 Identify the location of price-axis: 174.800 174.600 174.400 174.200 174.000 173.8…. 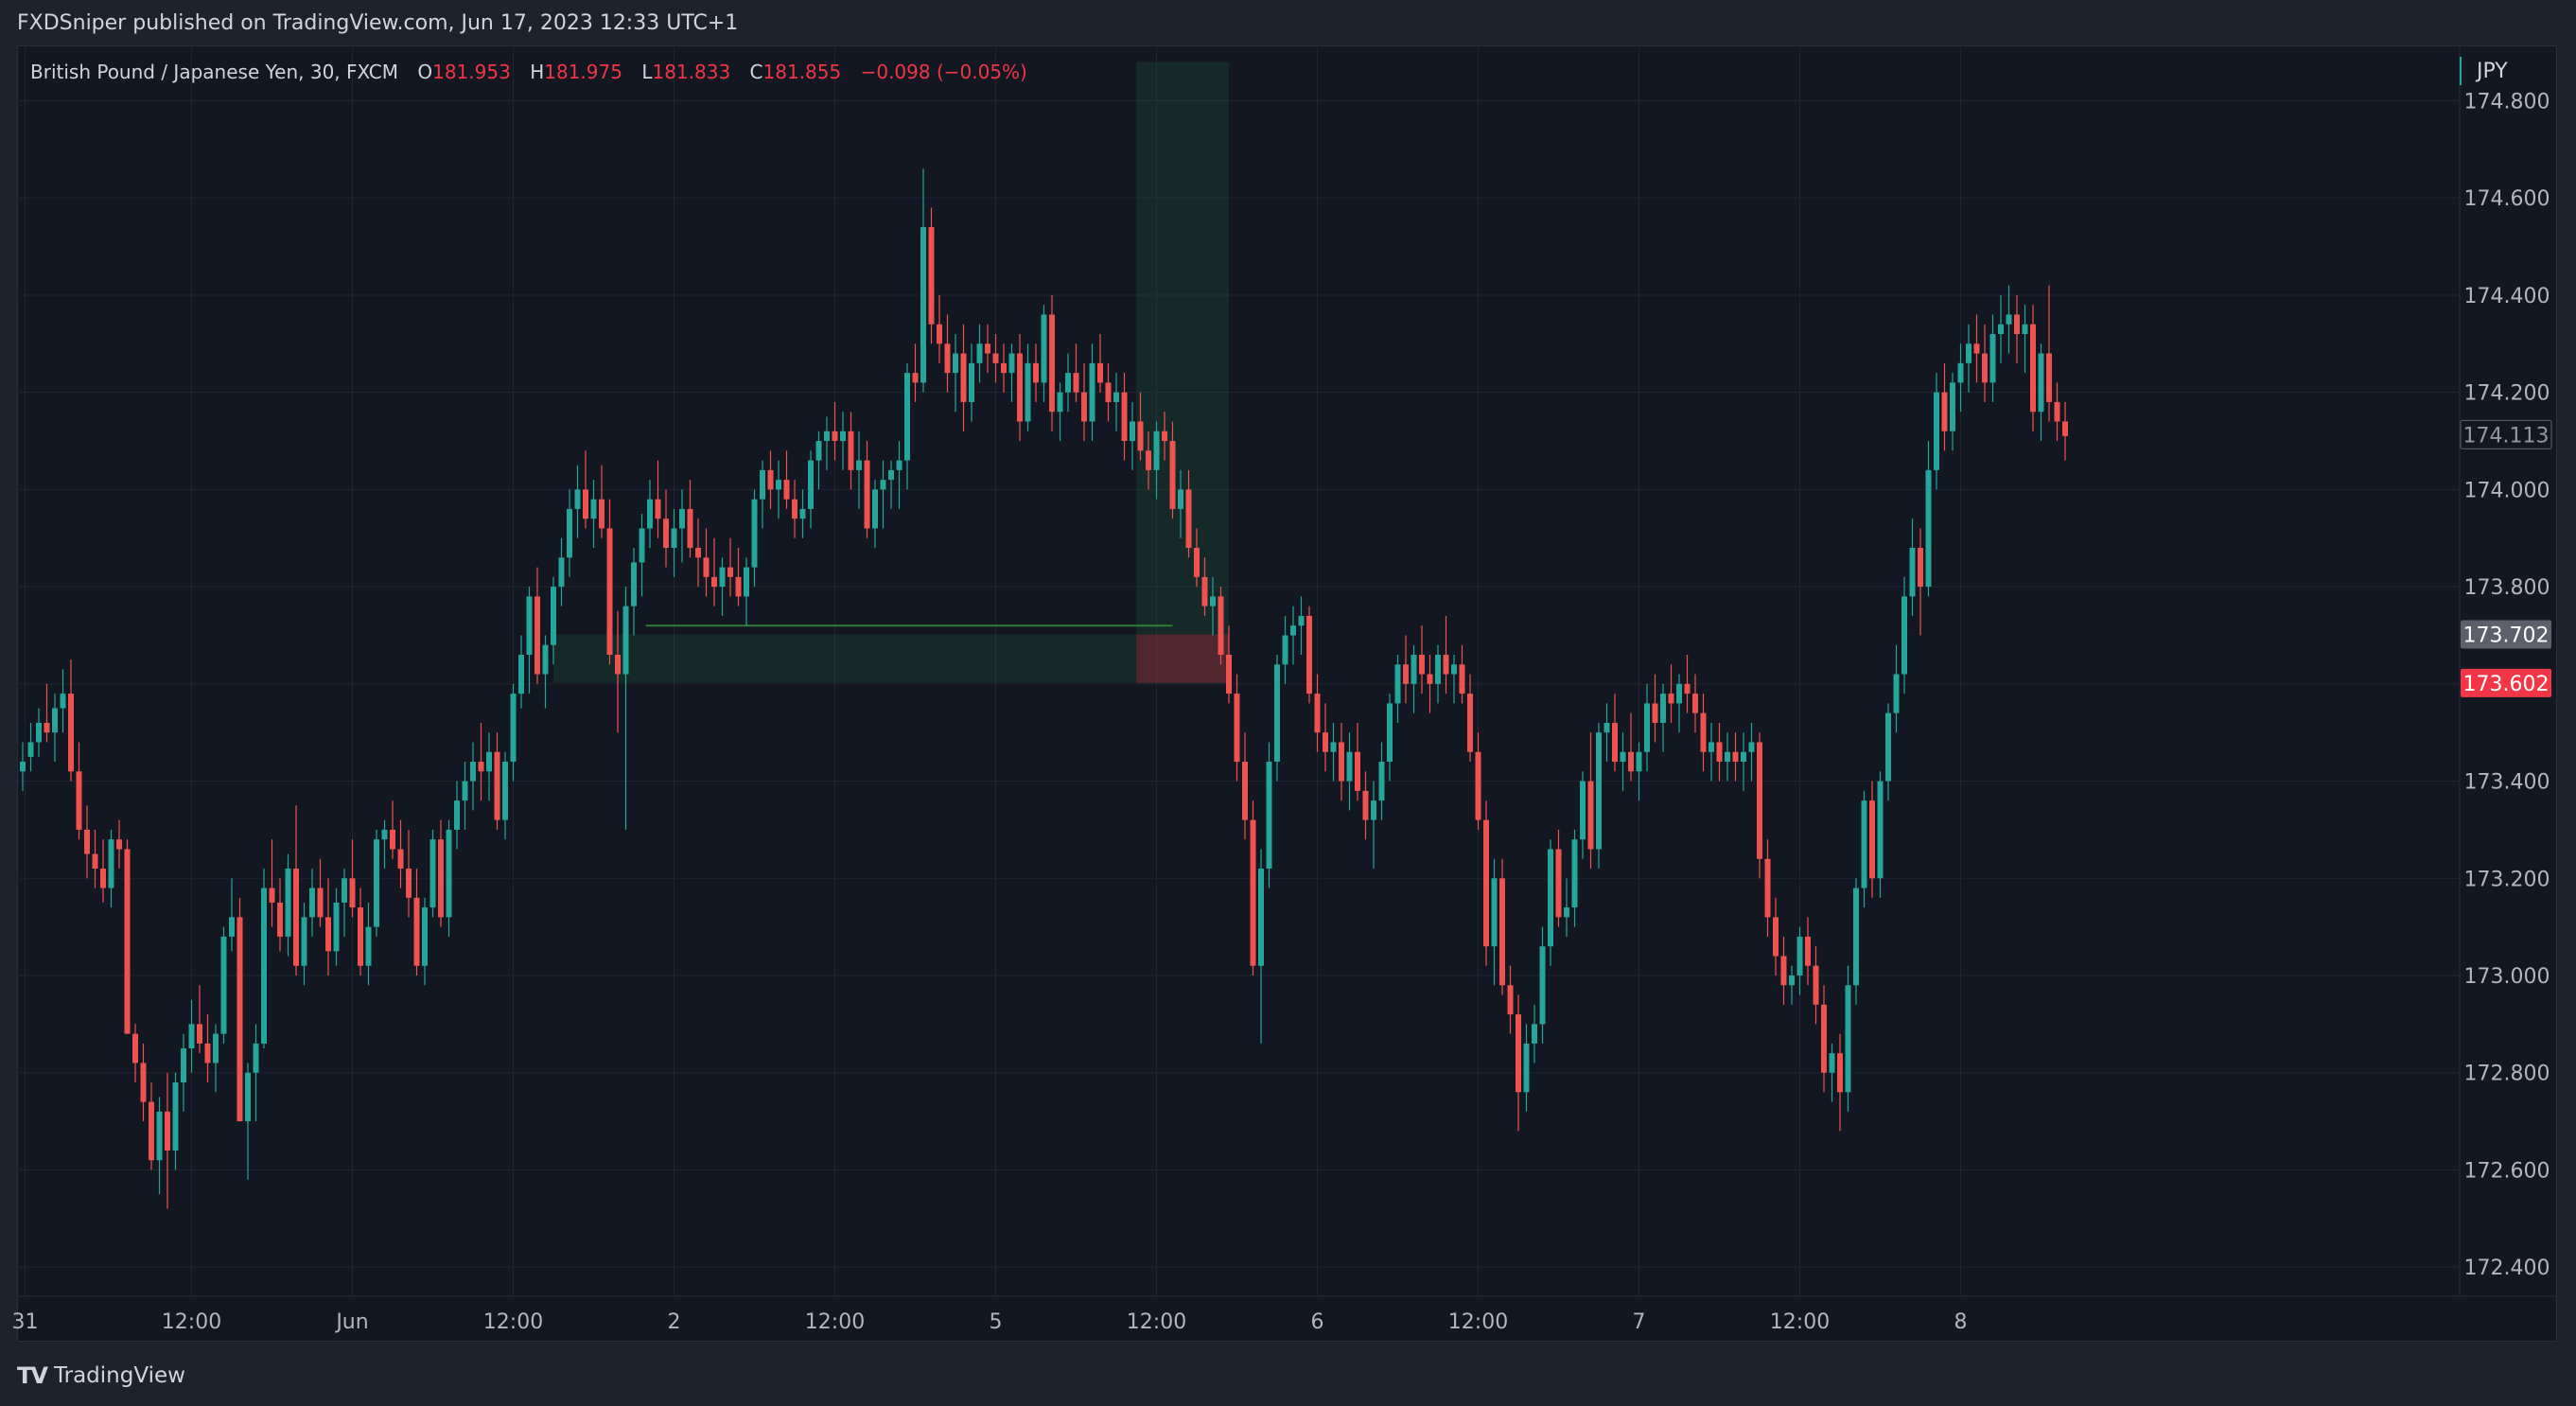
(2506, 668).